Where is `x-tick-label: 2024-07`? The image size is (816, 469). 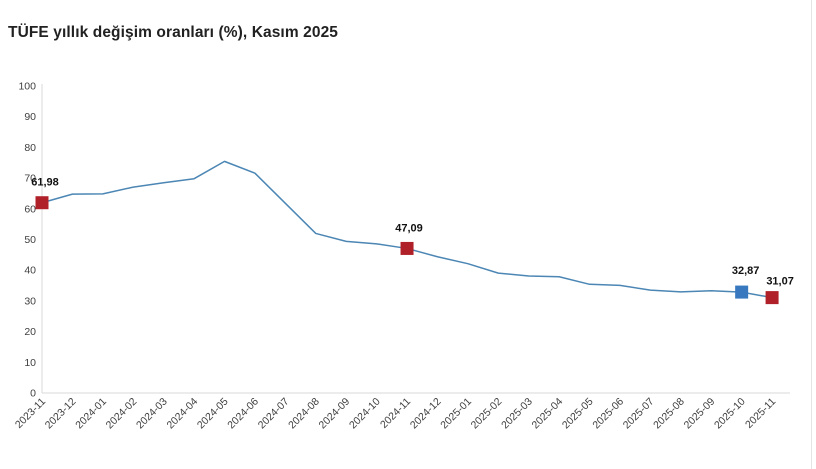 x-tick-label: 2024-07 is located at coordinates (274, 414).